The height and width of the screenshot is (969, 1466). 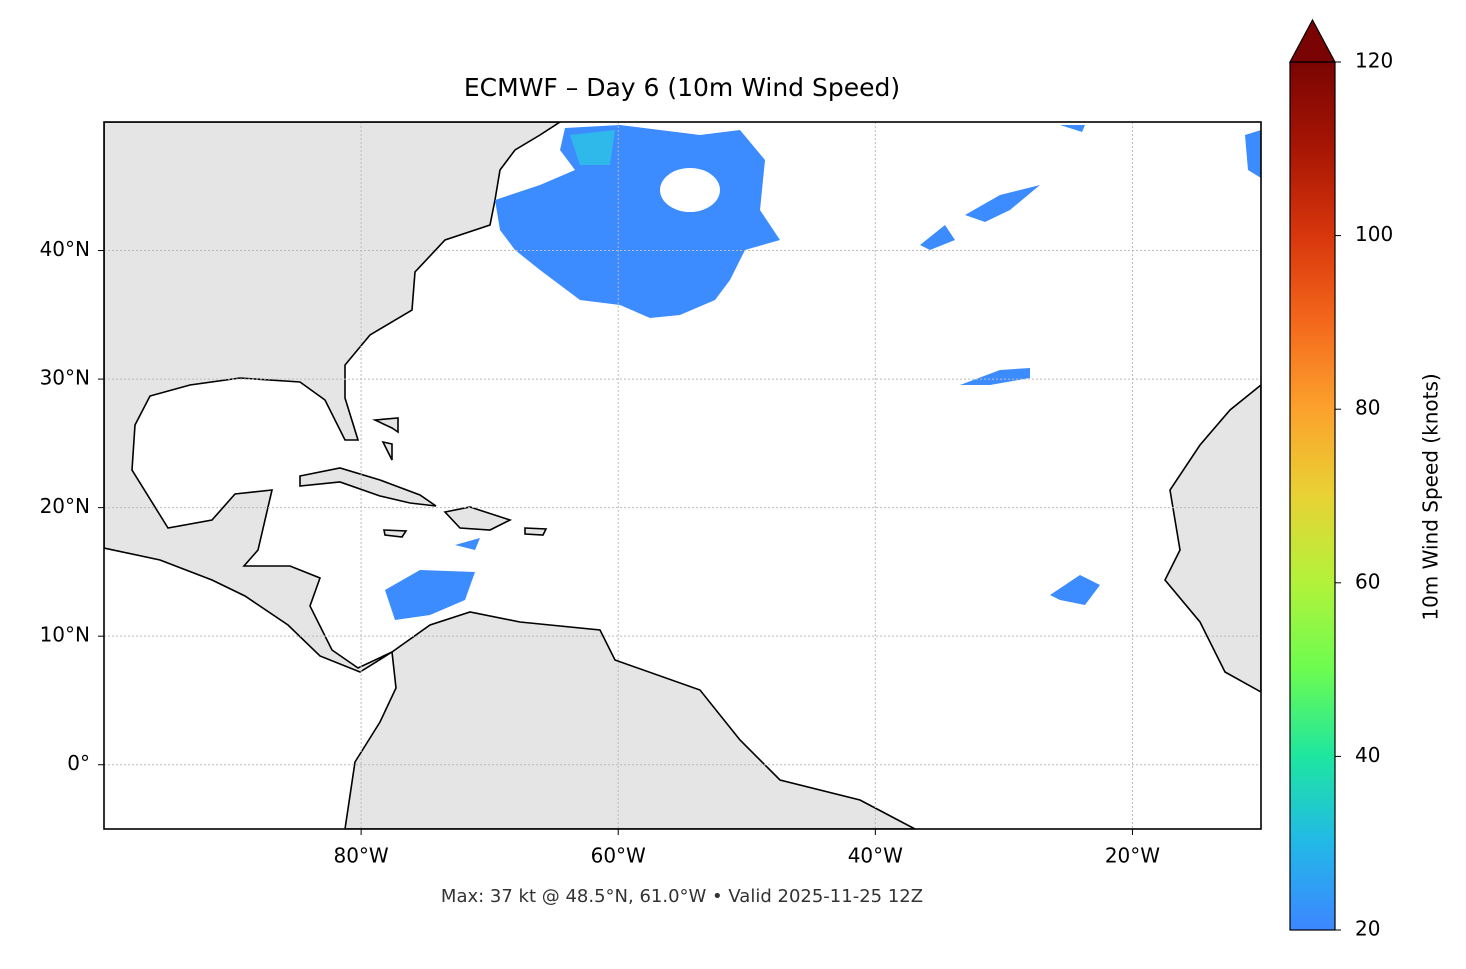 I want to click on colorbar-frame, so click(x=1312, y=496).